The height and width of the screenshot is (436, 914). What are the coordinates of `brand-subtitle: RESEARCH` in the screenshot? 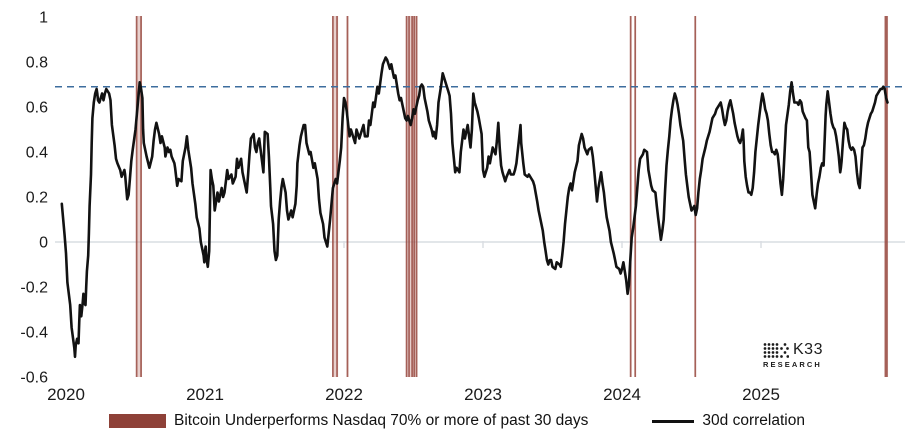 It's located at (792, 364).